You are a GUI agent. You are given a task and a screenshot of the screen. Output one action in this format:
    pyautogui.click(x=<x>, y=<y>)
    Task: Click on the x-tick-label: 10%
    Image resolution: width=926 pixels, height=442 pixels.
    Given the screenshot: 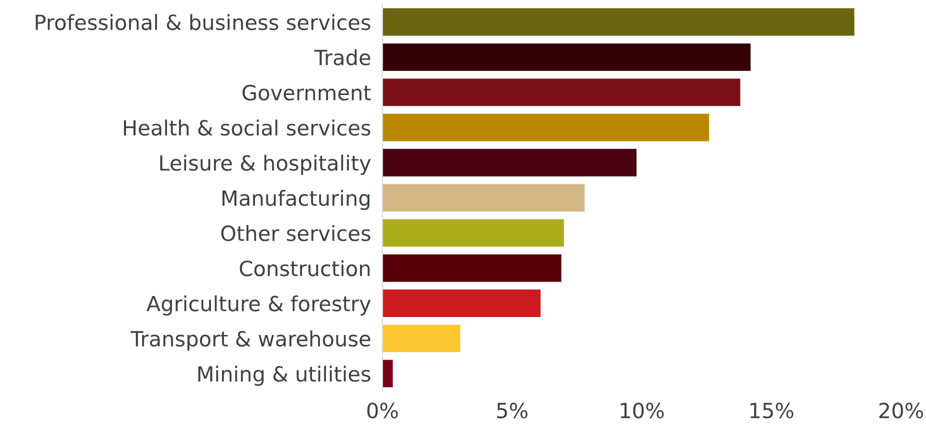 What is the action you would take?
    pyautogui.click(x=642, y=410)
    